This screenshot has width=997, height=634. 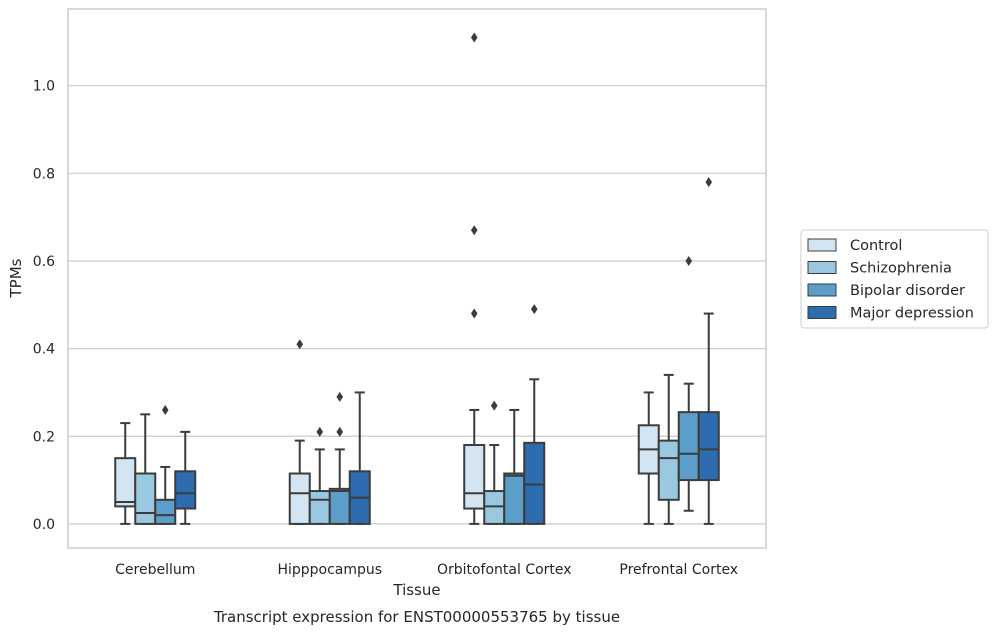 What do you see at coordinates (44, 525) in the screenshot?
I see `y-tick-label: 0.0` at bounding box center [44, 525].